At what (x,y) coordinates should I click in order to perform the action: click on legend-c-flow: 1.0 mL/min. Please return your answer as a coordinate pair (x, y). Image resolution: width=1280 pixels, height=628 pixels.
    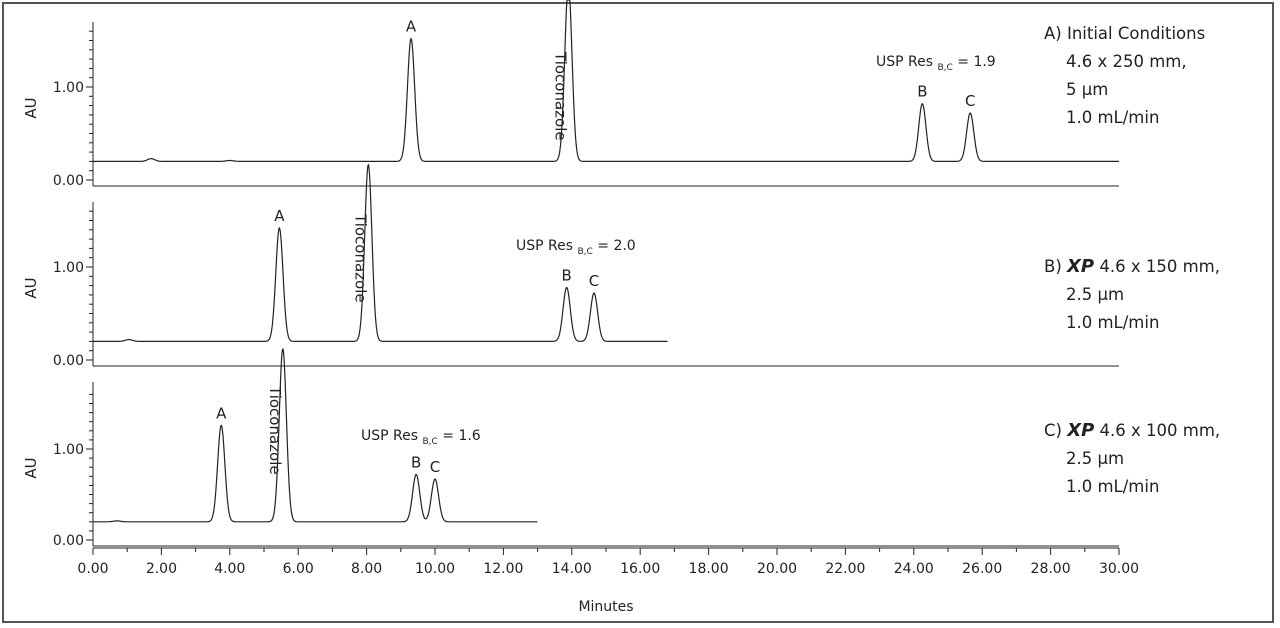
    Looking at the image, I should click on (1113, 486).